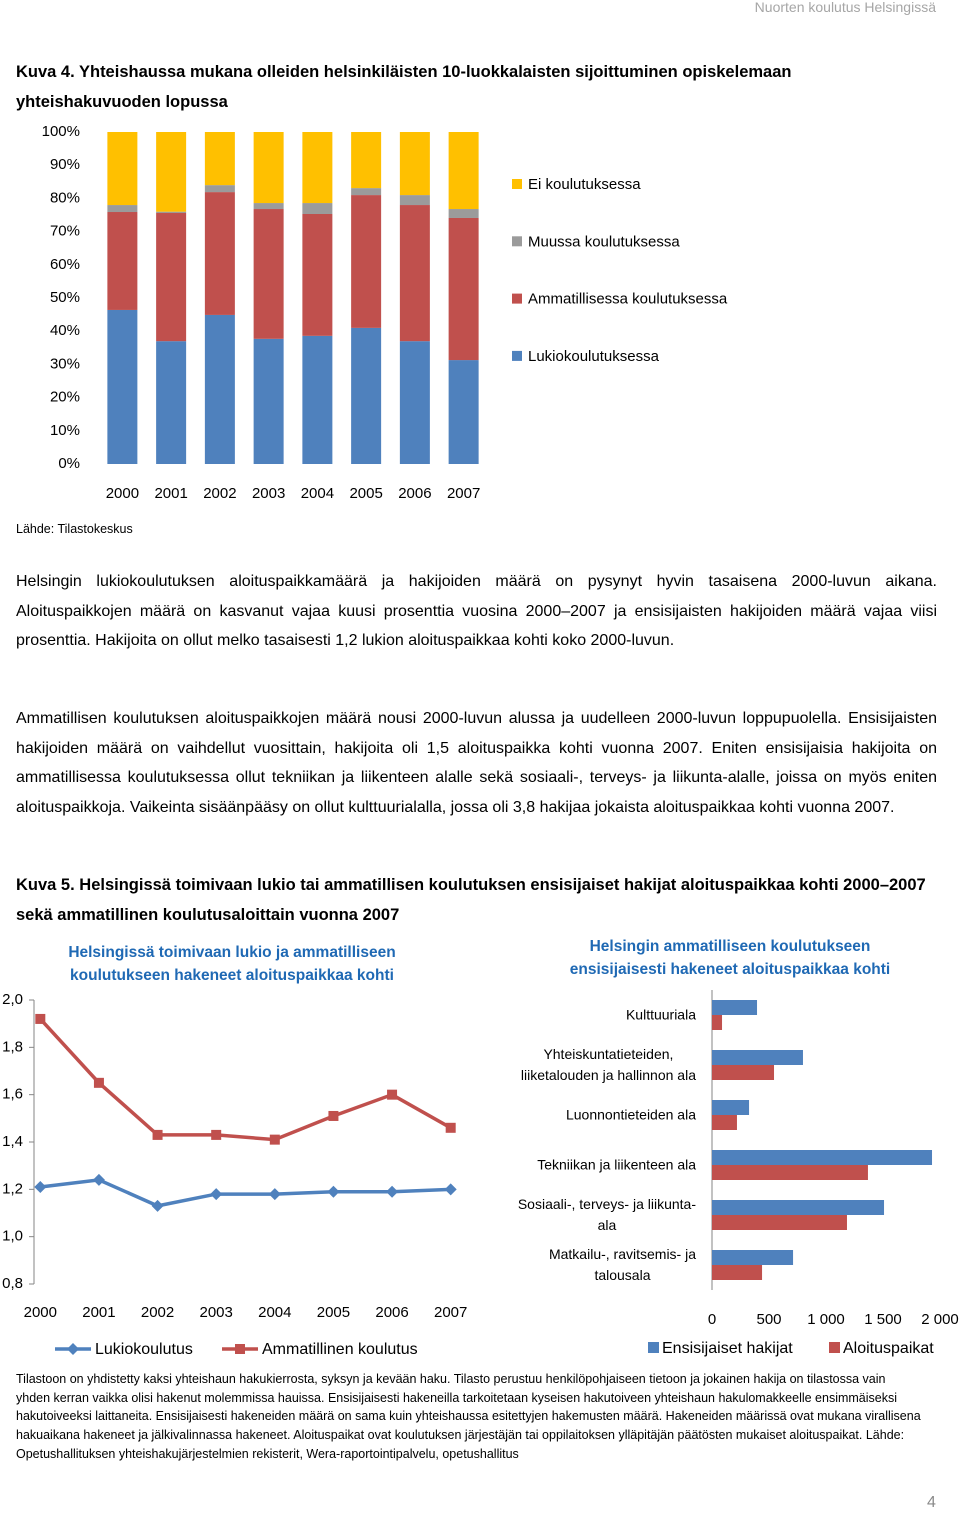 The width and height of the screenshot is (960, 1513). I want to click on x-tick-label: 2003, so click(268, 493).